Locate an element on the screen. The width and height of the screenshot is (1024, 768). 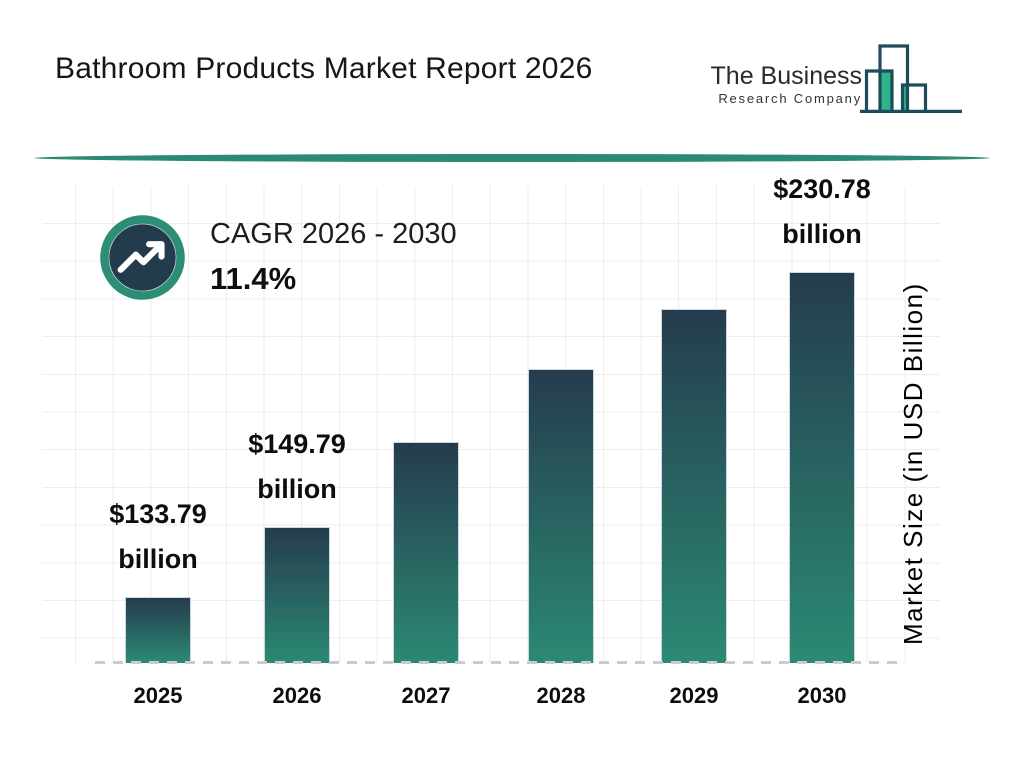
x-axis-label-2028: 2028 is located at coordinates (561, 695).